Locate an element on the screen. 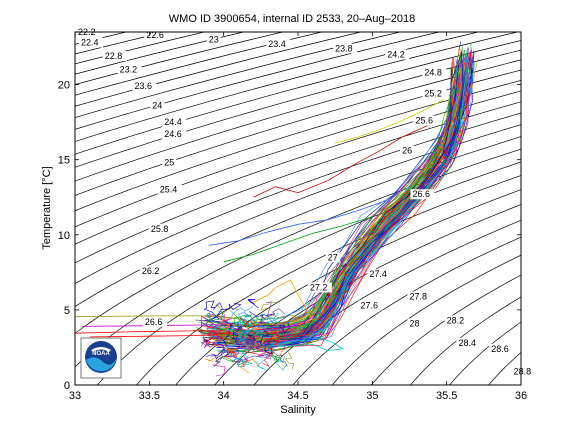 Image resolution: width=576 pixels, height=432 pixels. y-tick-label: 20 is located at coordinates (64, 86).